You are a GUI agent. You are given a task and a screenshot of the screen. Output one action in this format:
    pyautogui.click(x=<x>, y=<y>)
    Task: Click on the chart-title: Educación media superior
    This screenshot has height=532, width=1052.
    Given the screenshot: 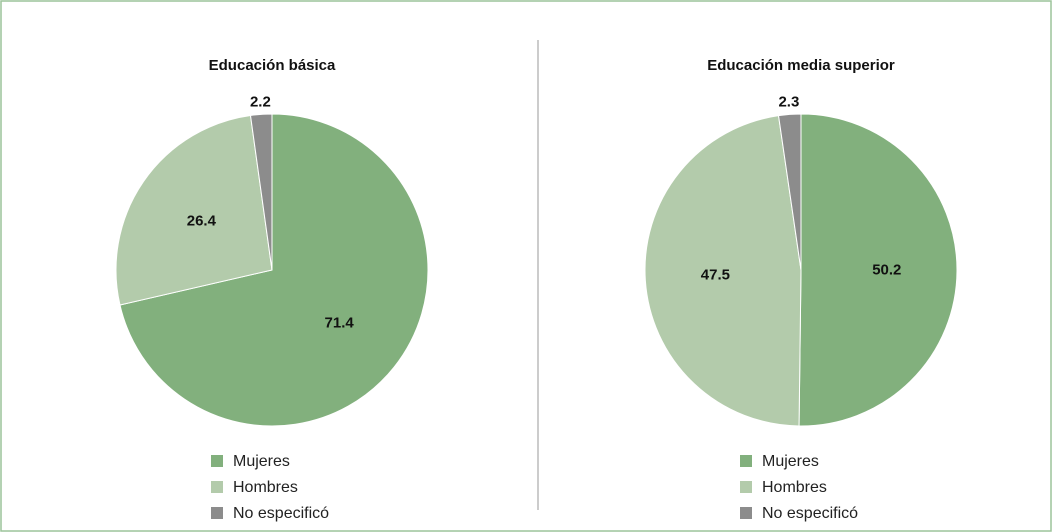 What is the action you would take?
    pyautogui.click(x=801, y=65)
    